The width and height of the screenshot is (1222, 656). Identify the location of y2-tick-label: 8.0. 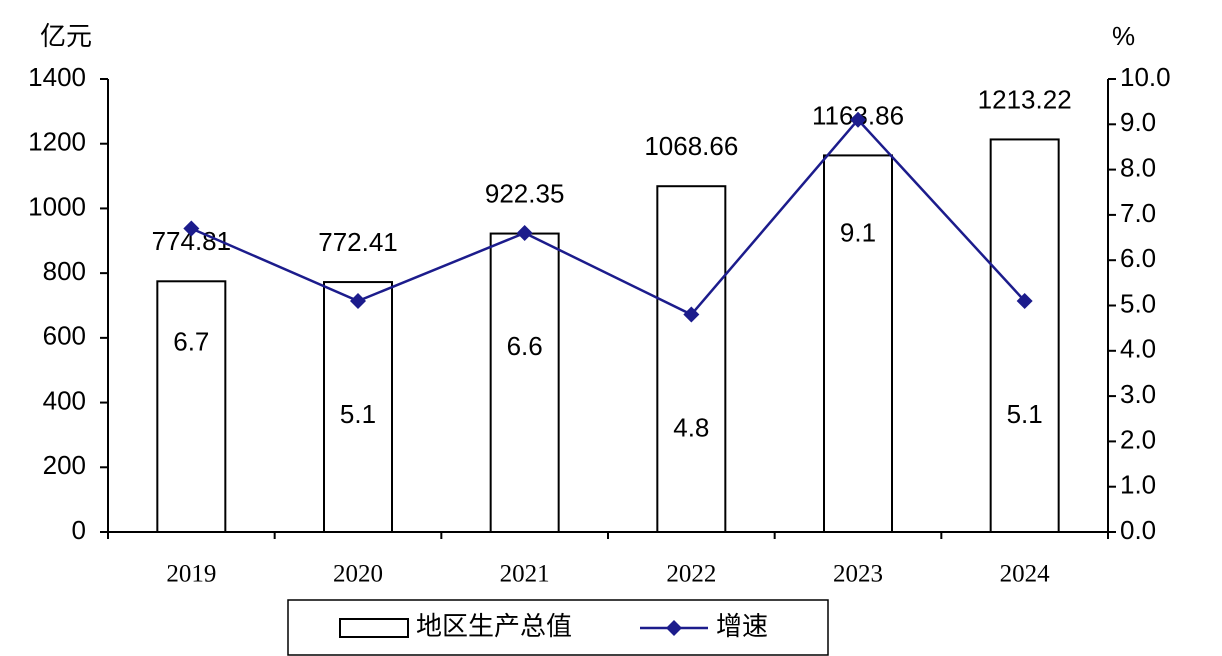
(1138, 167).